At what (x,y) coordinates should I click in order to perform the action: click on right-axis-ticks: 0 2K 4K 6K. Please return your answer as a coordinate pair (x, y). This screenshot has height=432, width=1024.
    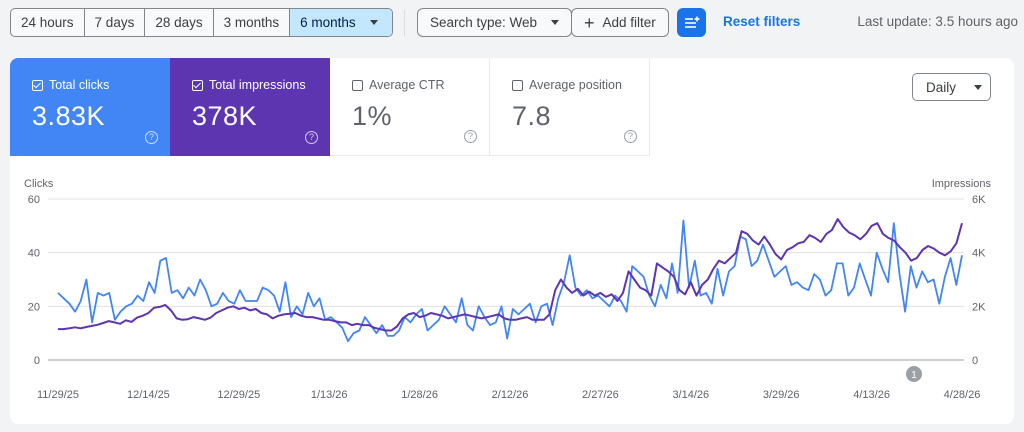
    Looking at the image, I should click on (979, 280).